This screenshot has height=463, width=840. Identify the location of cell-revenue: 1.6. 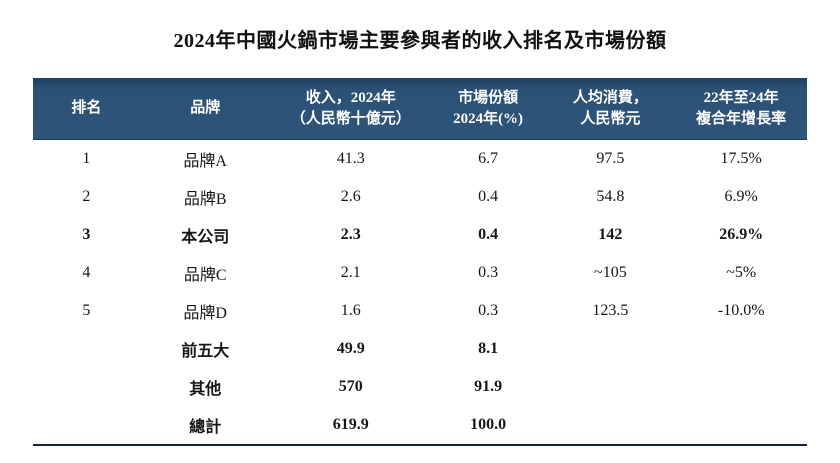
(350, 310).